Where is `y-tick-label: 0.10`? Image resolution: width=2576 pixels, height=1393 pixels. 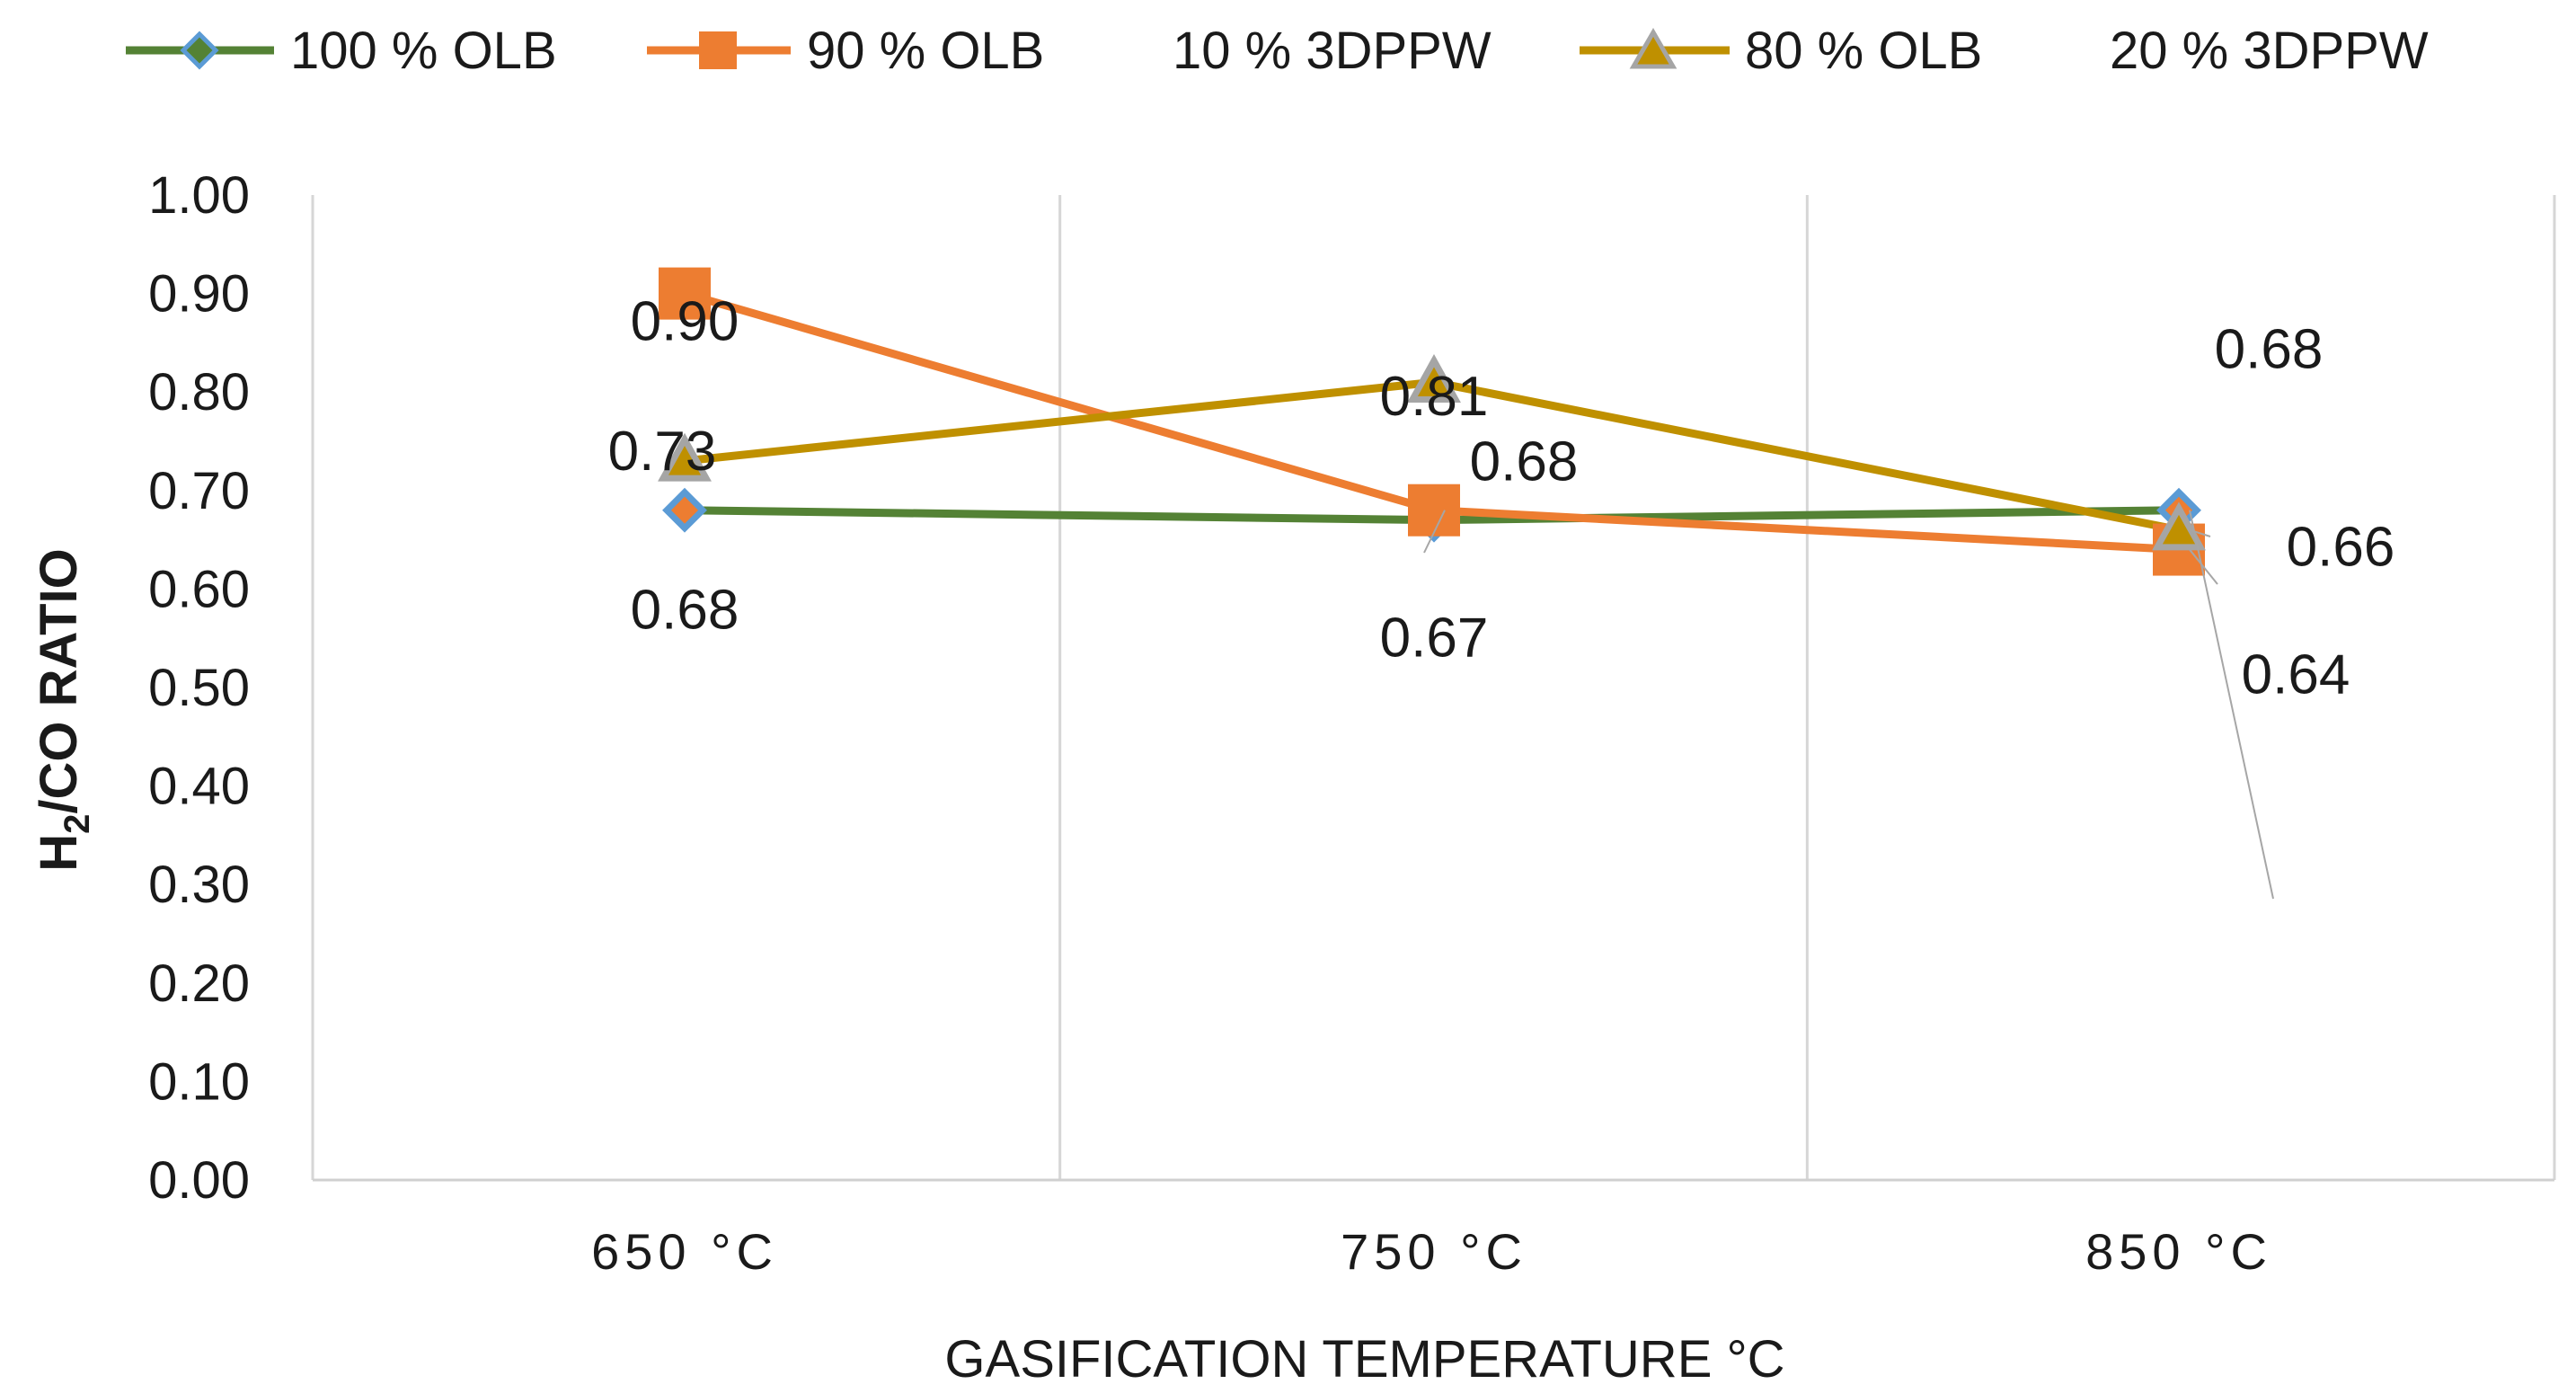 y-tick-label: 0.10 is located at coordinates (199, 1081).